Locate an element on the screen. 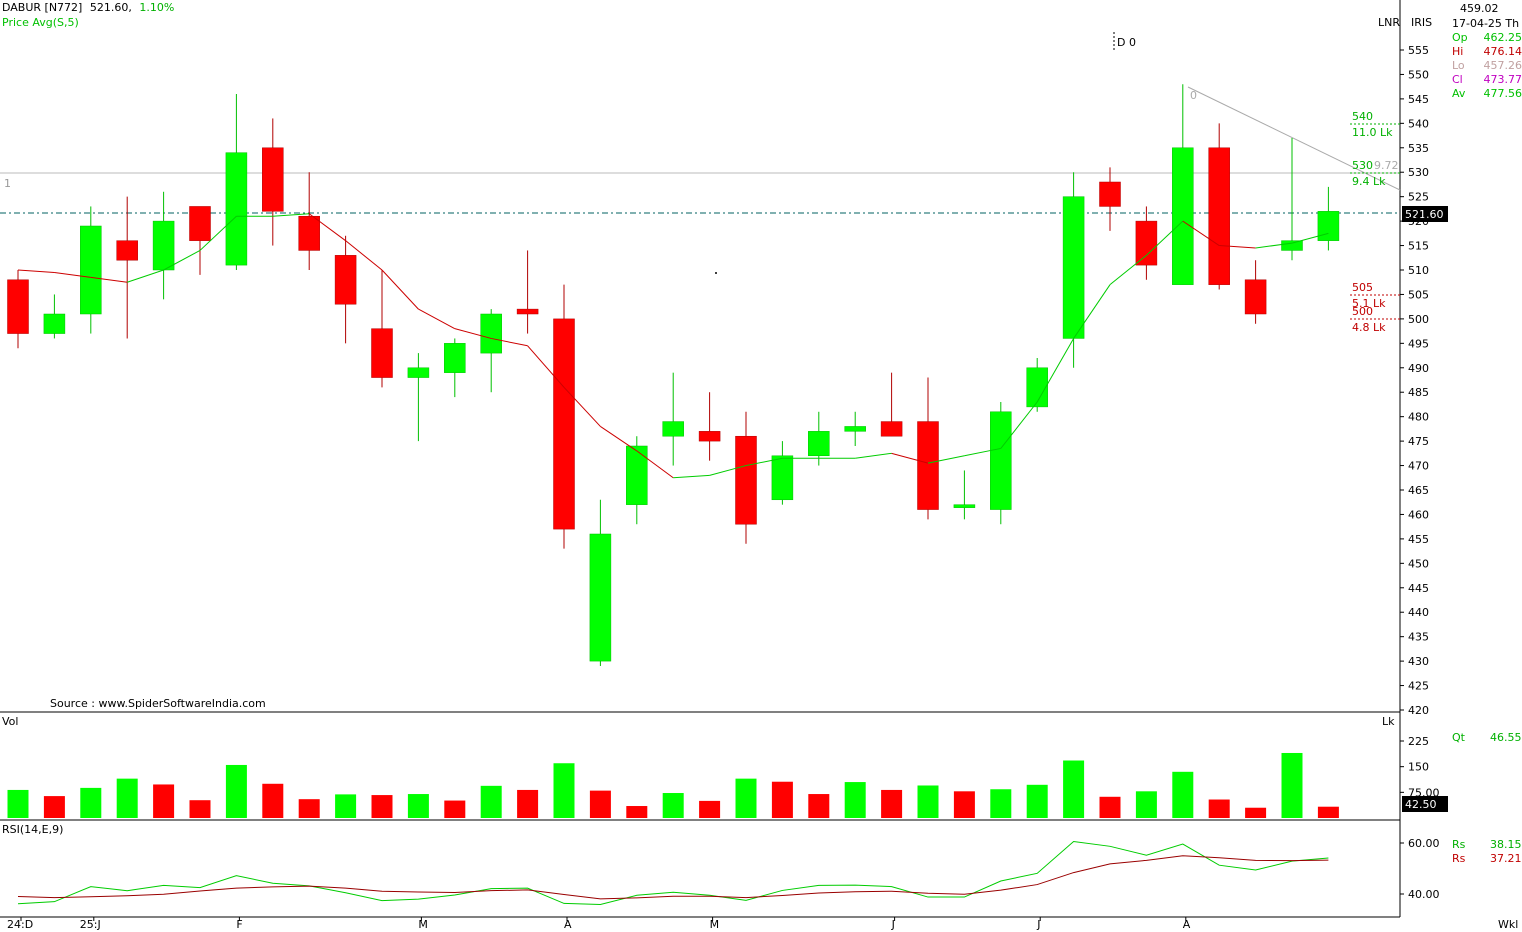  source-label: Source : www.SpiderSoftwareIndia.com is located at coordinates (158, 703).